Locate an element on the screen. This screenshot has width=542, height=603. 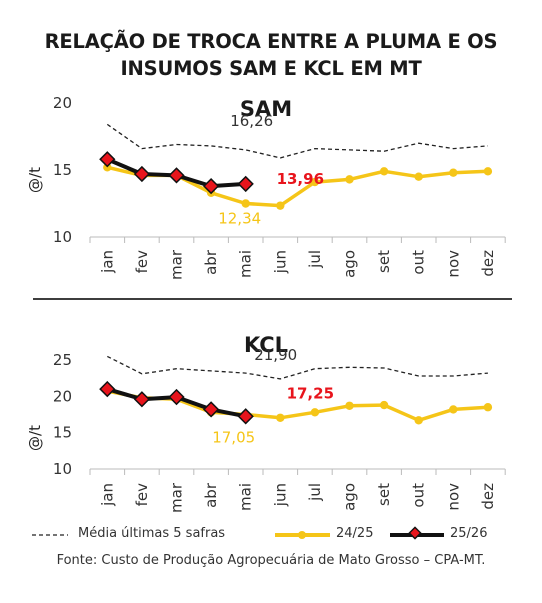
legend-label-curr: 25/26 is located at coordinates (469, 533).